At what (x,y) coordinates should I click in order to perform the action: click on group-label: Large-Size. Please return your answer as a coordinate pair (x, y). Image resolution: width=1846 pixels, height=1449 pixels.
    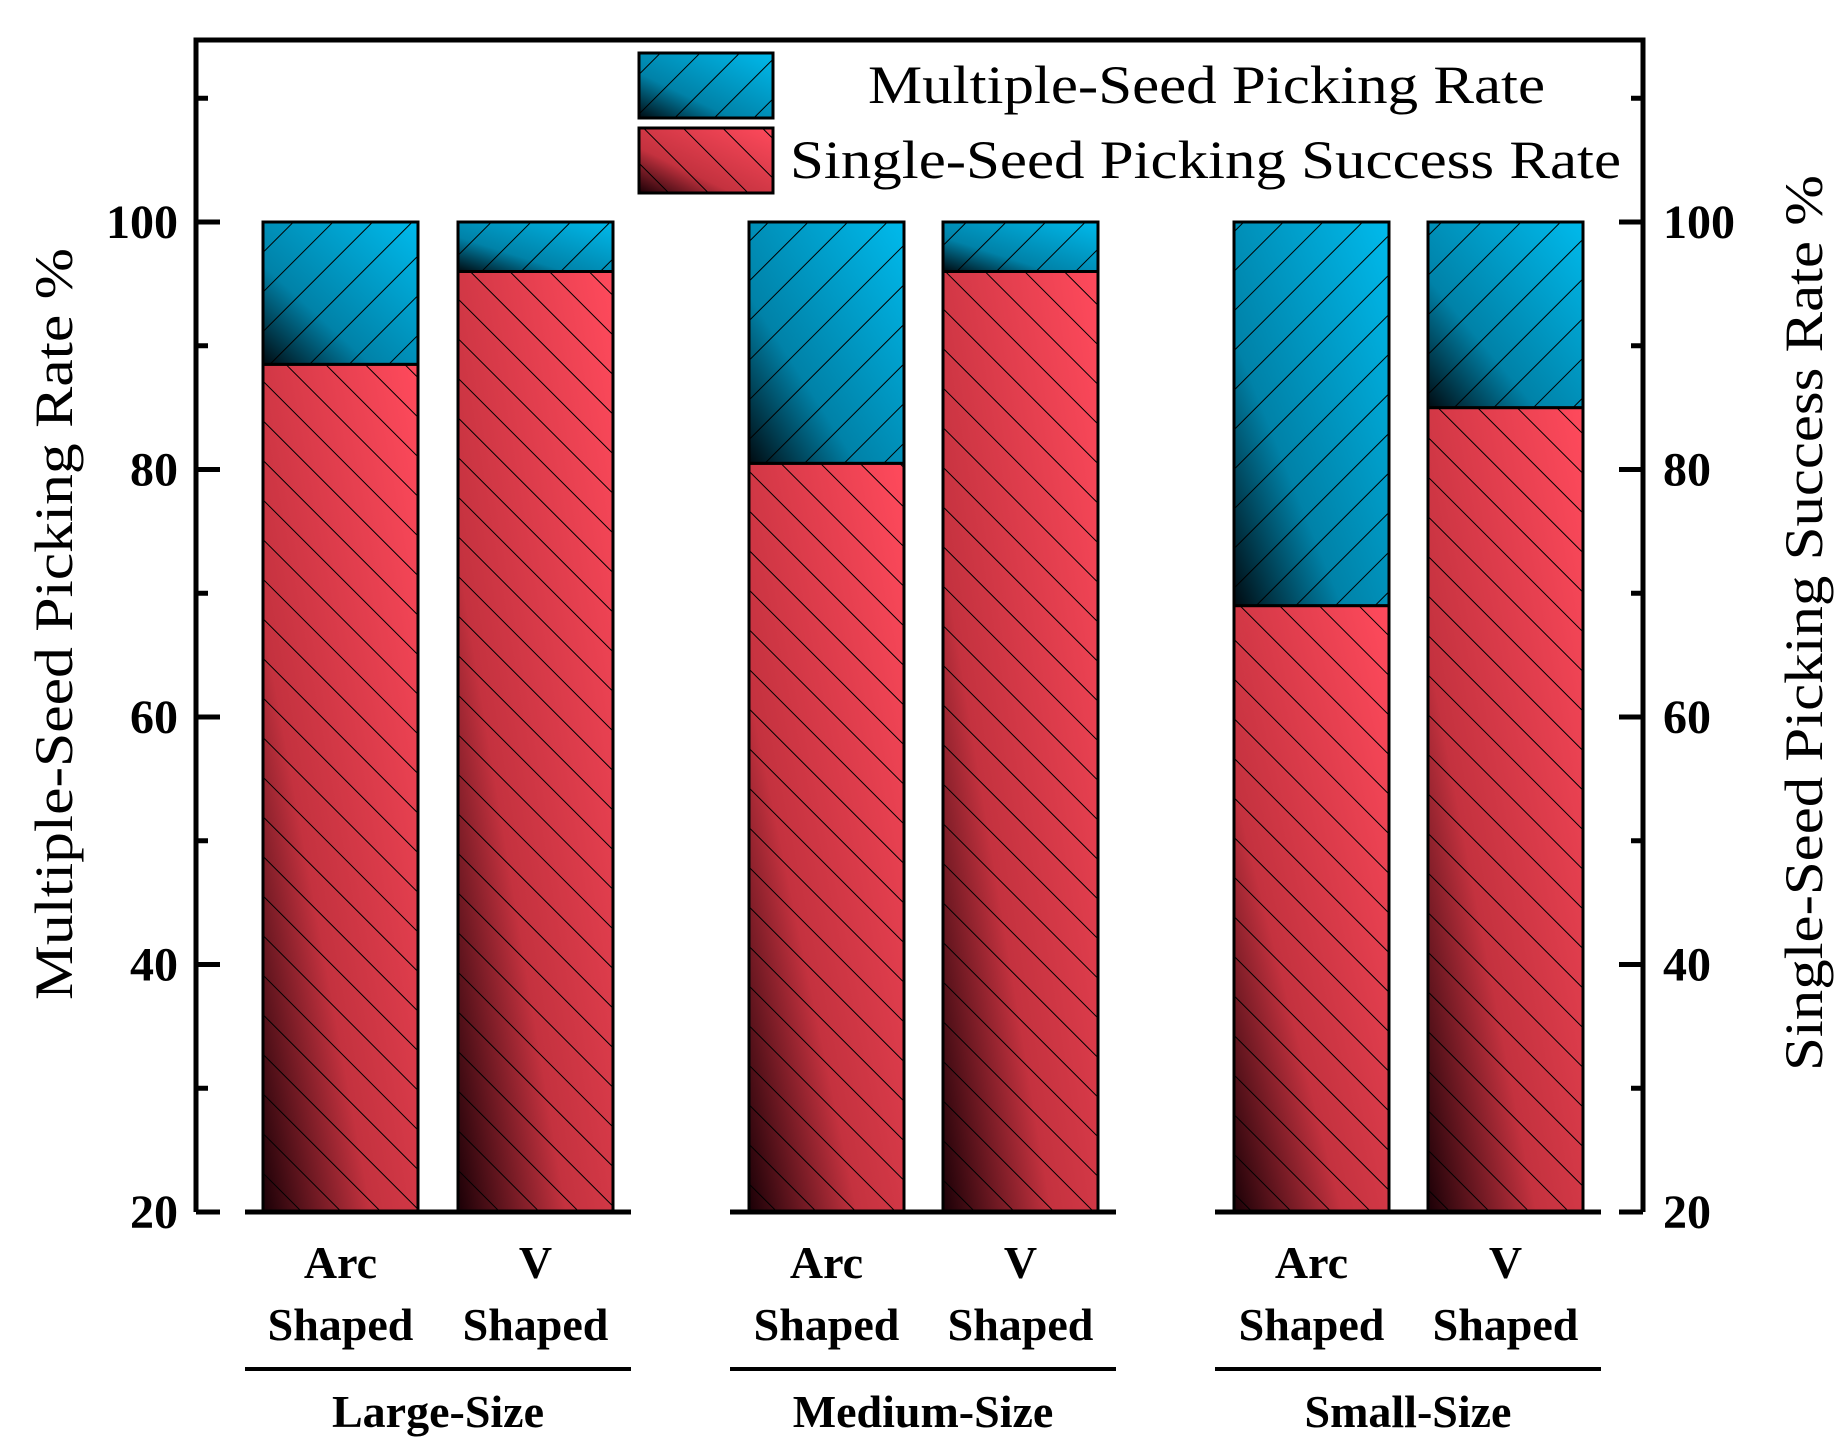
    Looking at the image, I should click on (438, 1411).